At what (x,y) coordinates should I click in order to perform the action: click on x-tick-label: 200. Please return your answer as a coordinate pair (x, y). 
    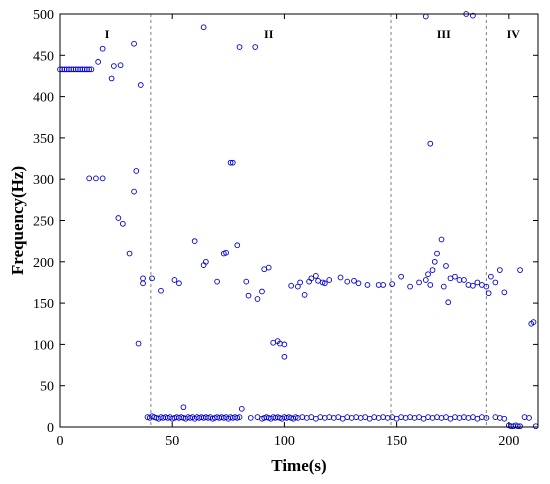
    Looking at the image, I should click on (508, 441).